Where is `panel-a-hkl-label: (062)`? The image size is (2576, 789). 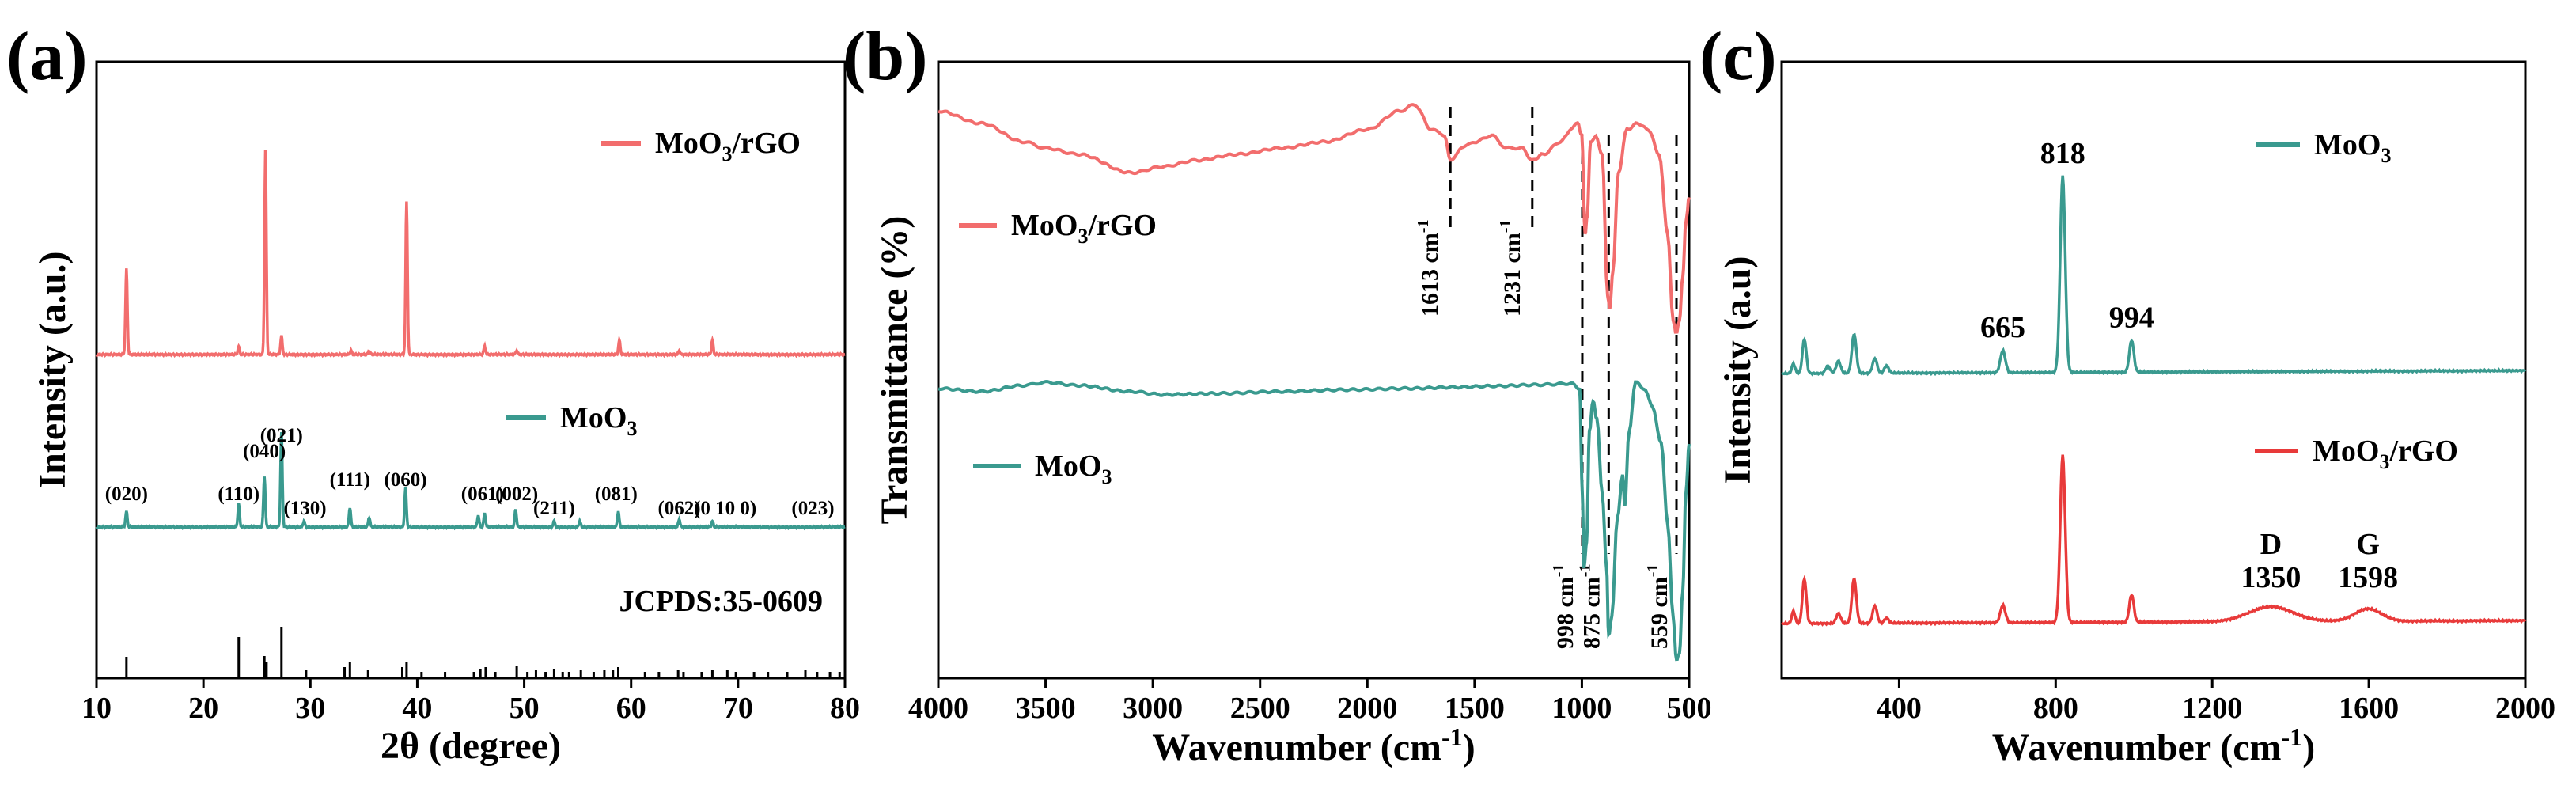 panel-a-hkl-label: (062) is located at coordinates (678, 508).